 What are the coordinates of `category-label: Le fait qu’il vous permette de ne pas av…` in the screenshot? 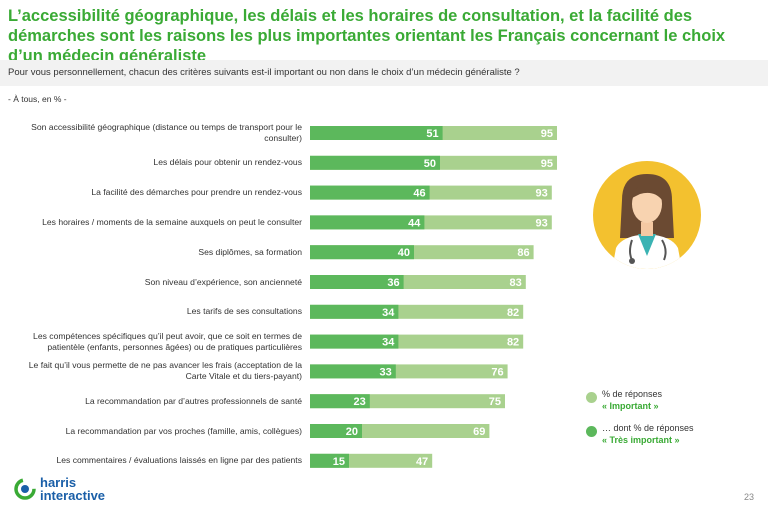 It's located at (165, 371).